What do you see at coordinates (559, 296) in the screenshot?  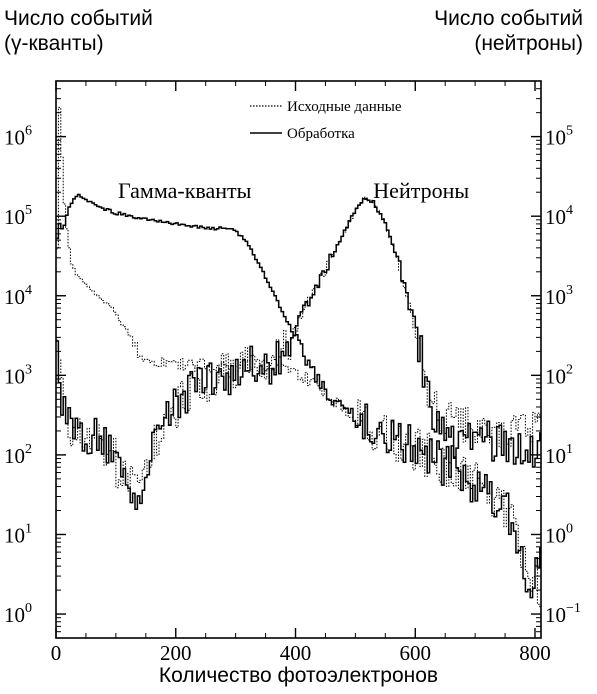 I see `y-right-tick-label: 10³` at bounding box center [559, 296].